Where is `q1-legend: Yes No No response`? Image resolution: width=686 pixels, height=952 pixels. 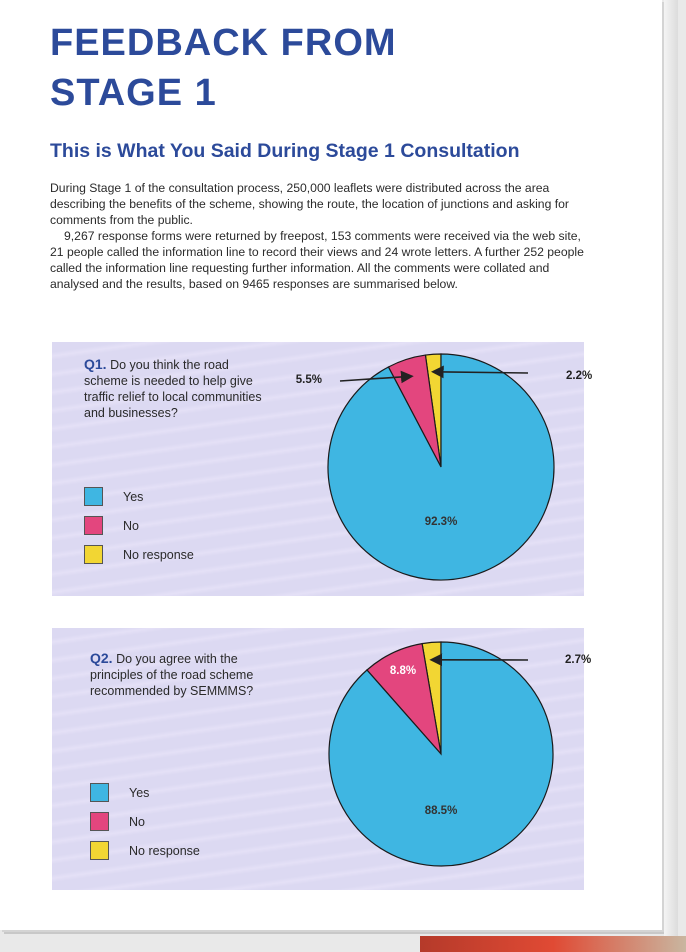
q1-legend: Yes No No response is located at coordinates (139, 525).